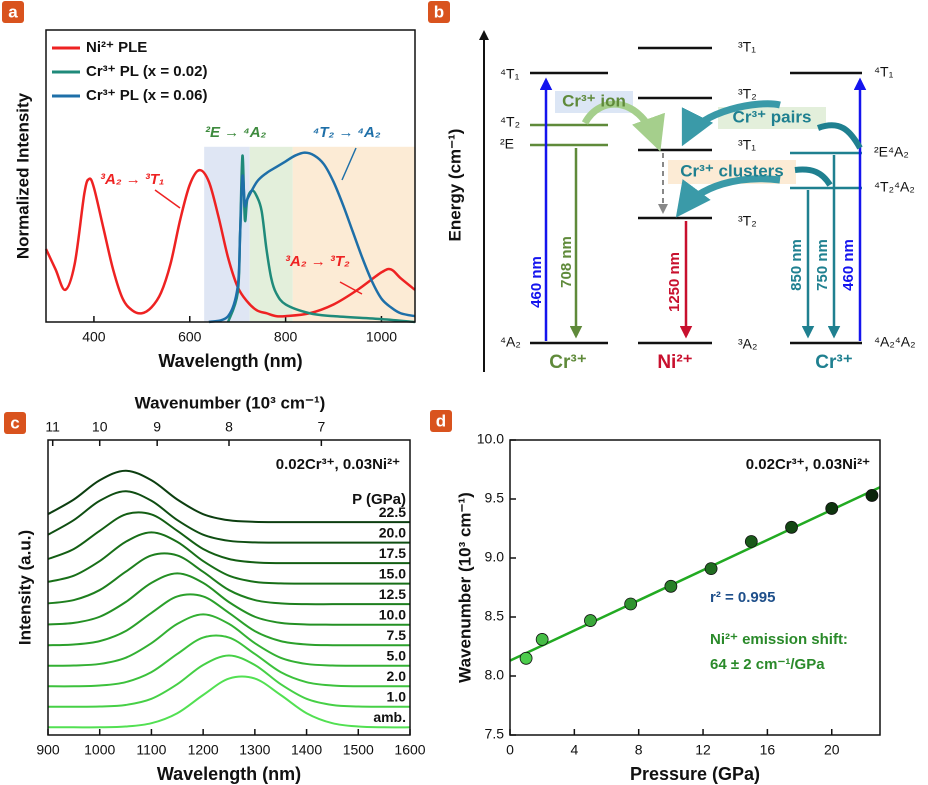  What do you see at coordinates (392, 553) in the screenshot?
I see `pressure-label: 17.5` at bounding box center [392, 553].